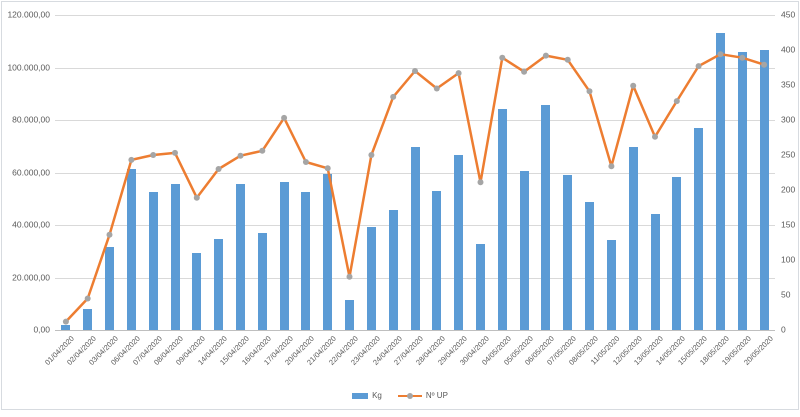 This screenshot has width=800, height=417. What do you see at coordinates (409, 396) in the screenshot?
I see `line-swatch-icon` at bounding box center [409, 396].